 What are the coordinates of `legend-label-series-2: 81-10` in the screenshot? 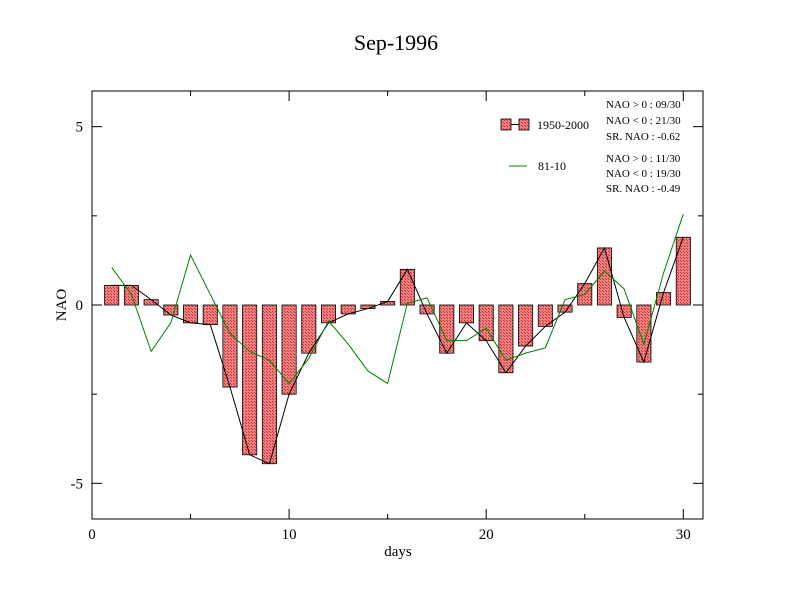 It's located at (552, 166).